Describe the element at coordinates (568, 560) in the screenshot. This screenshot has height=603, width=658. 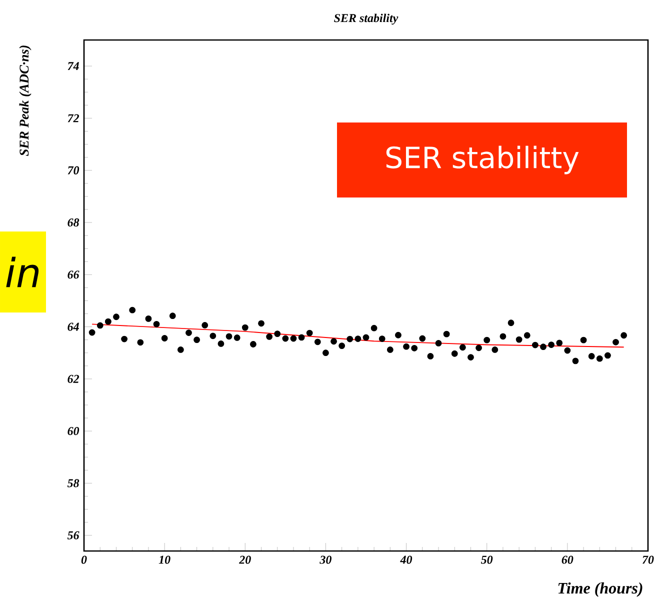
I see `x-tick-label: 60` at that location.